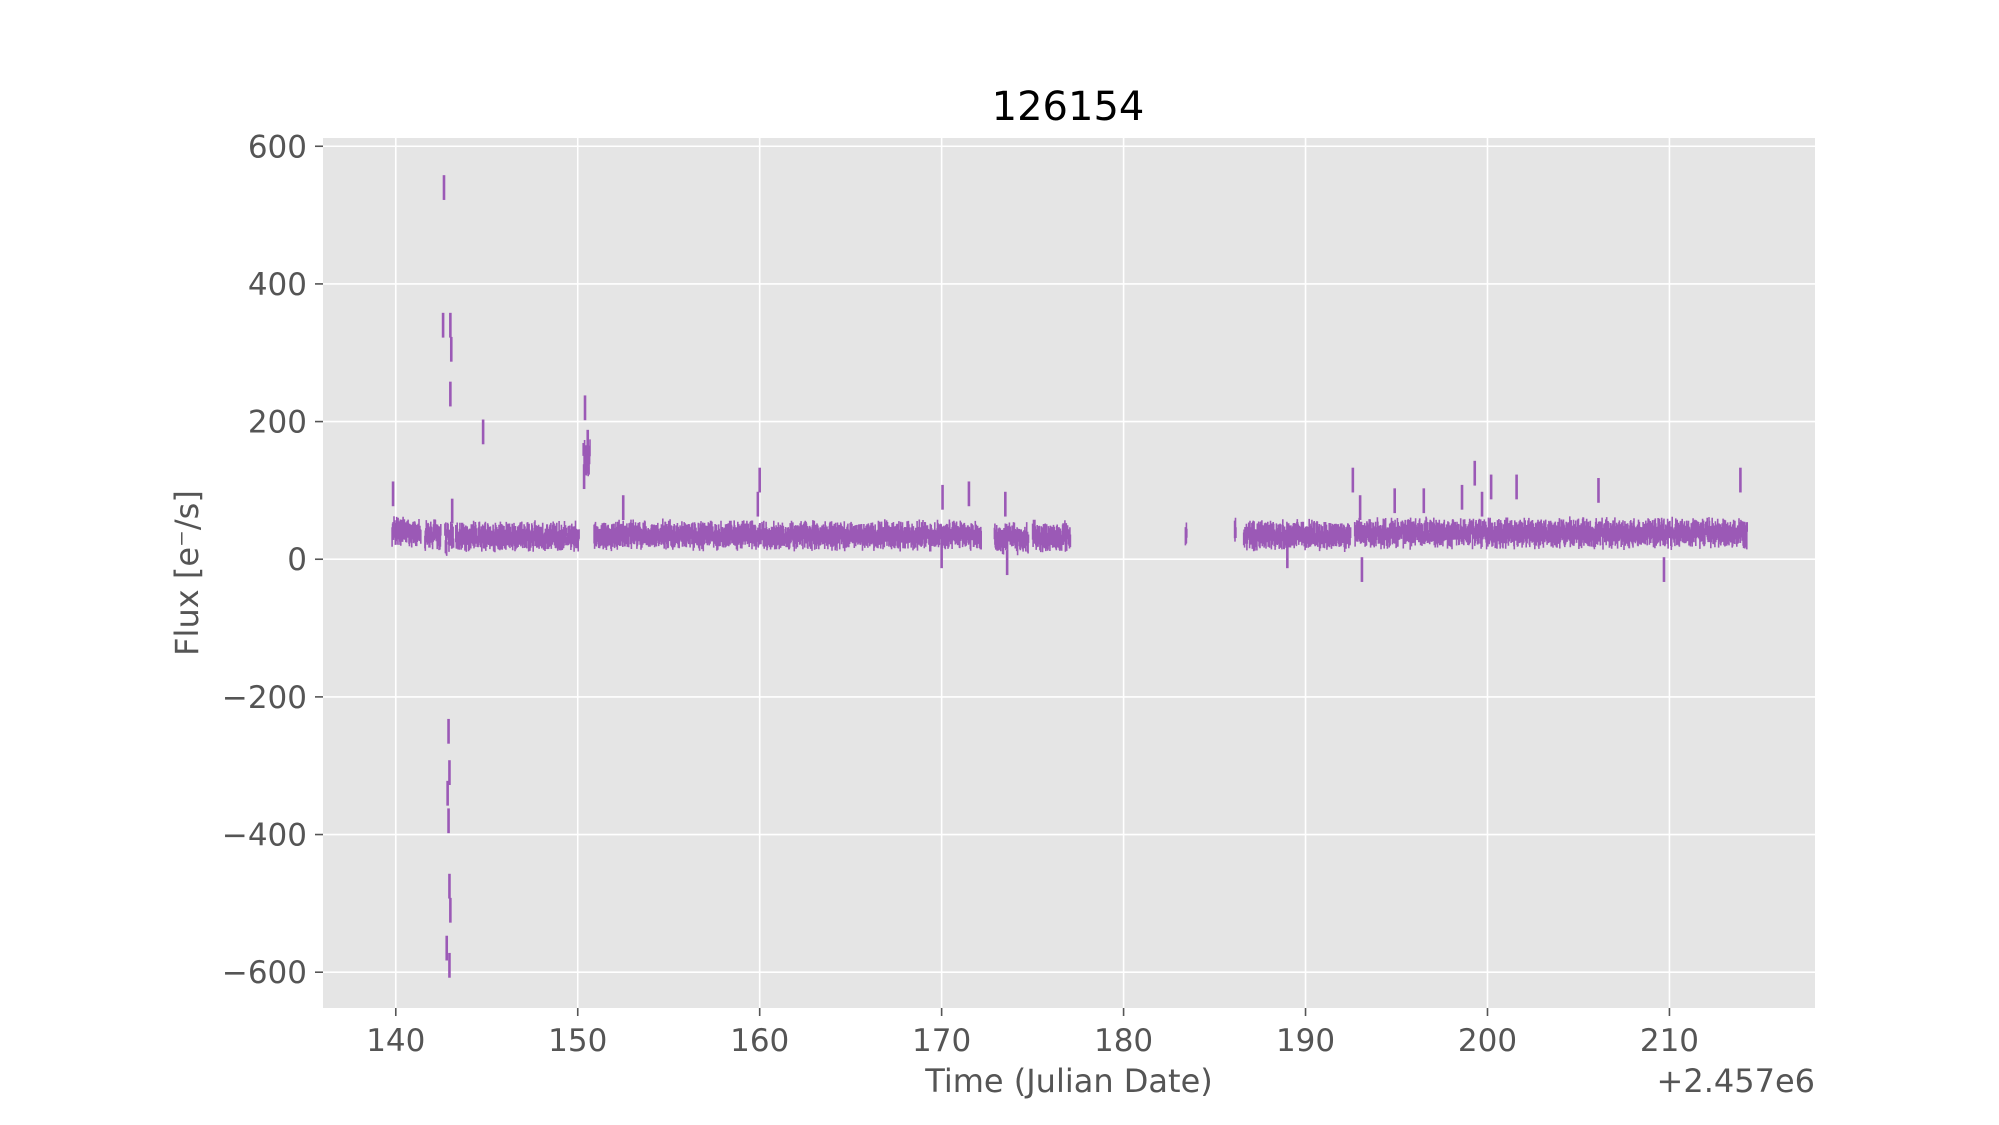 The height and width of the screenshot is (1125, 1999). I want to click on y-tick-label: 0, so click(297, 560).